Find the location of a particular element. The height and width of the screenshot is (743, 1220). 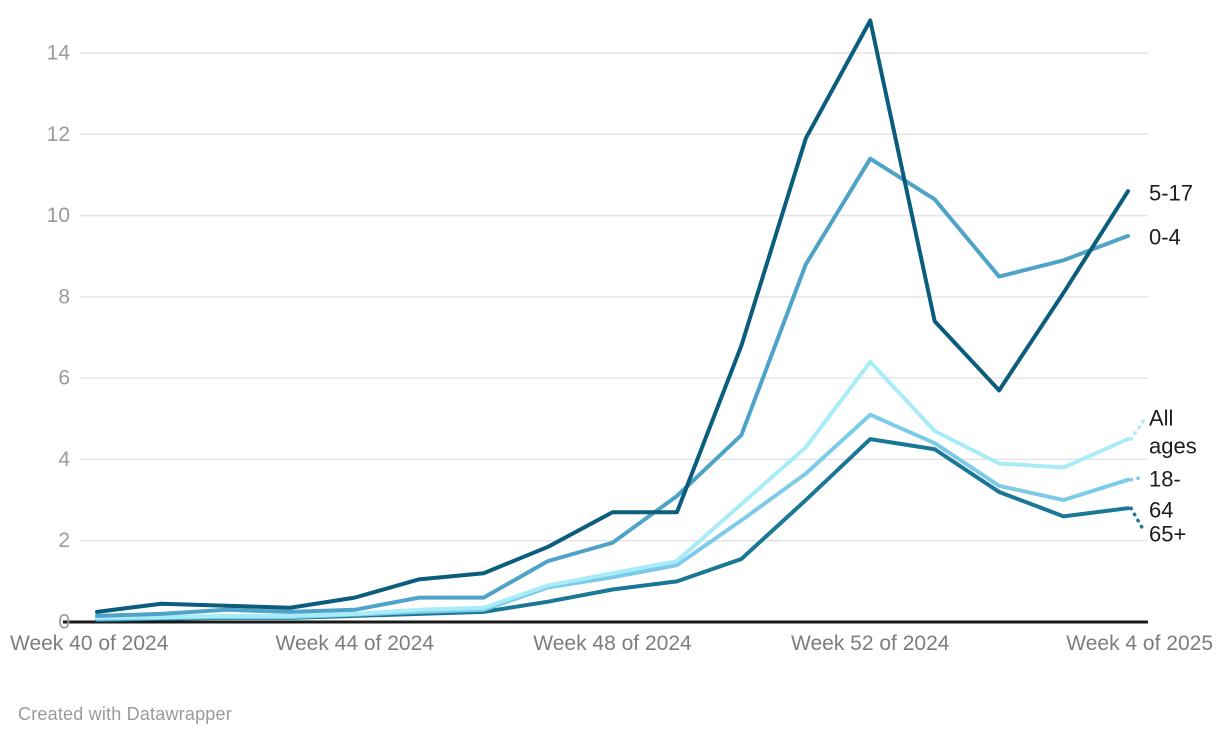

series-label-all-ages: ages is located at coordinates (1173, 446).